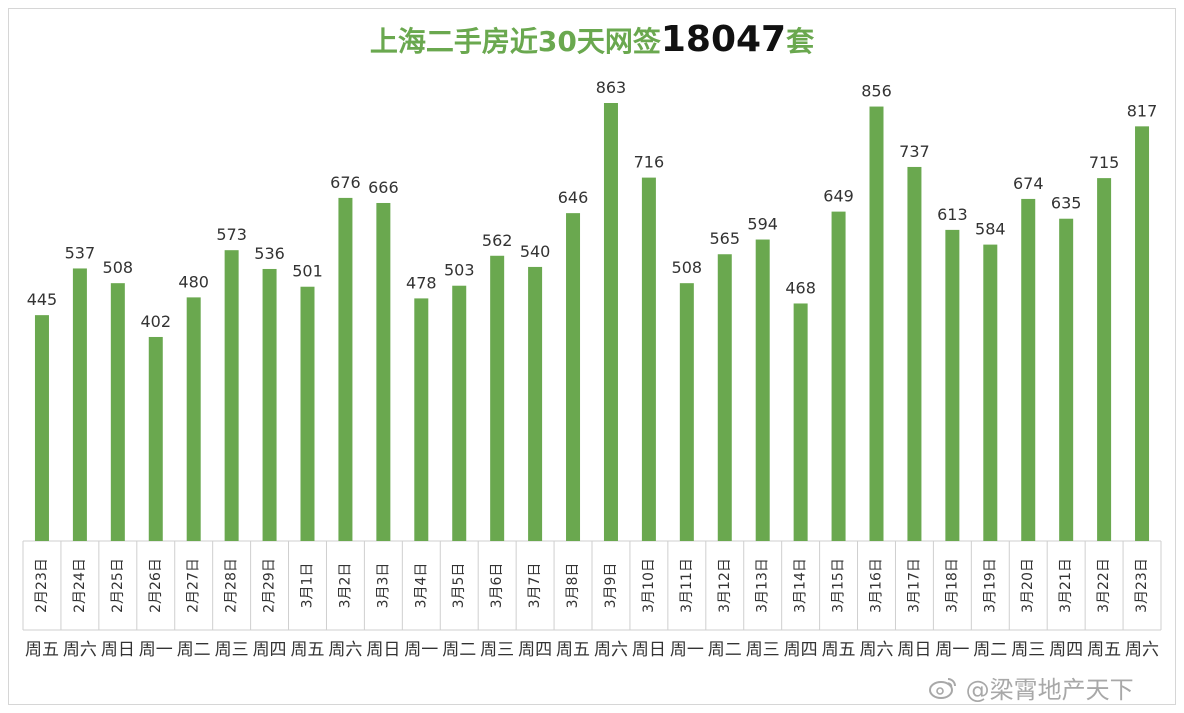  Describe the element at coordinates (724, 238) in the screenshot. I see `data-label: 565` at that location.